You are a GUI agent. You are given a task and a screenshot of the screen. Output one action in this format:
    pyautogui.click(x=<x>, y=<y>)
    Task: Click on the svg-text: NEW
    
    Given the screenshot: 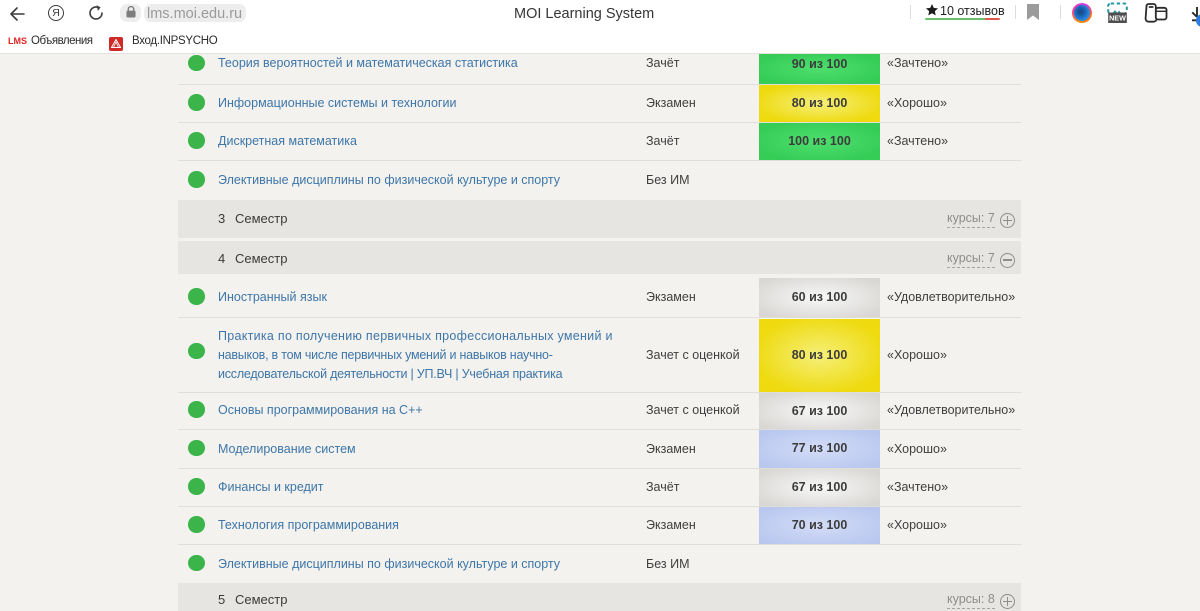 What is the action you would take?
    pyautogui.click(x=1117, y=18)
    